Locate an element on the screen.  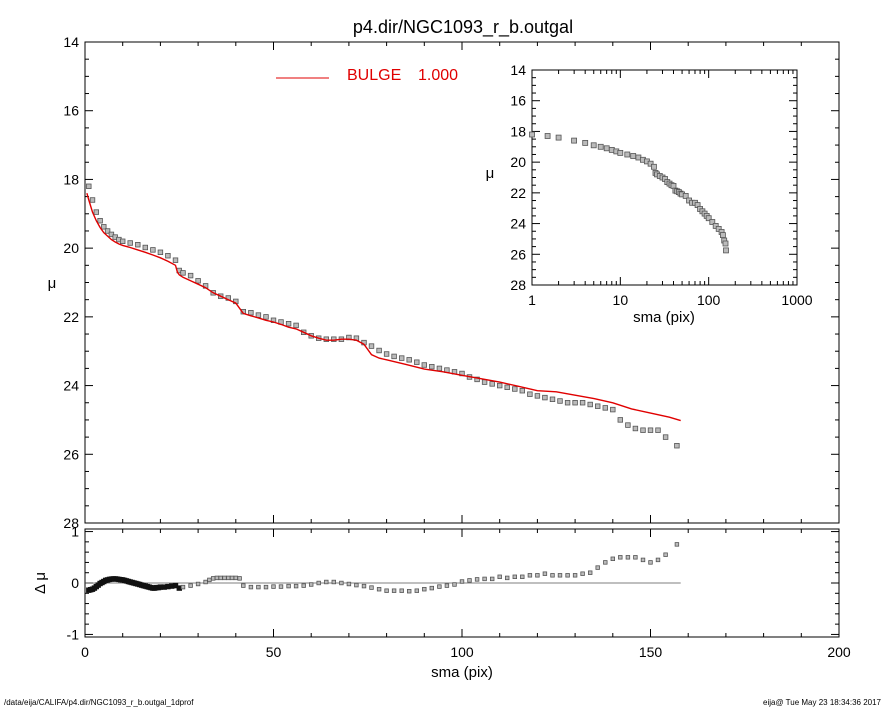
y-tick-label: 20 is located at coordinates (71, 248).